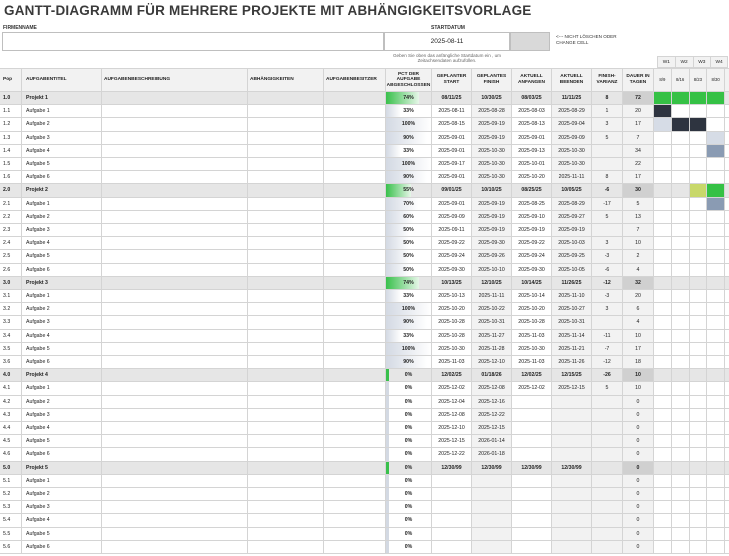  What do you see at coordinates (62, 494) in the screenshot?
I see `task-title-cell: Aufgabe 2` at bounding box center [62, 494].